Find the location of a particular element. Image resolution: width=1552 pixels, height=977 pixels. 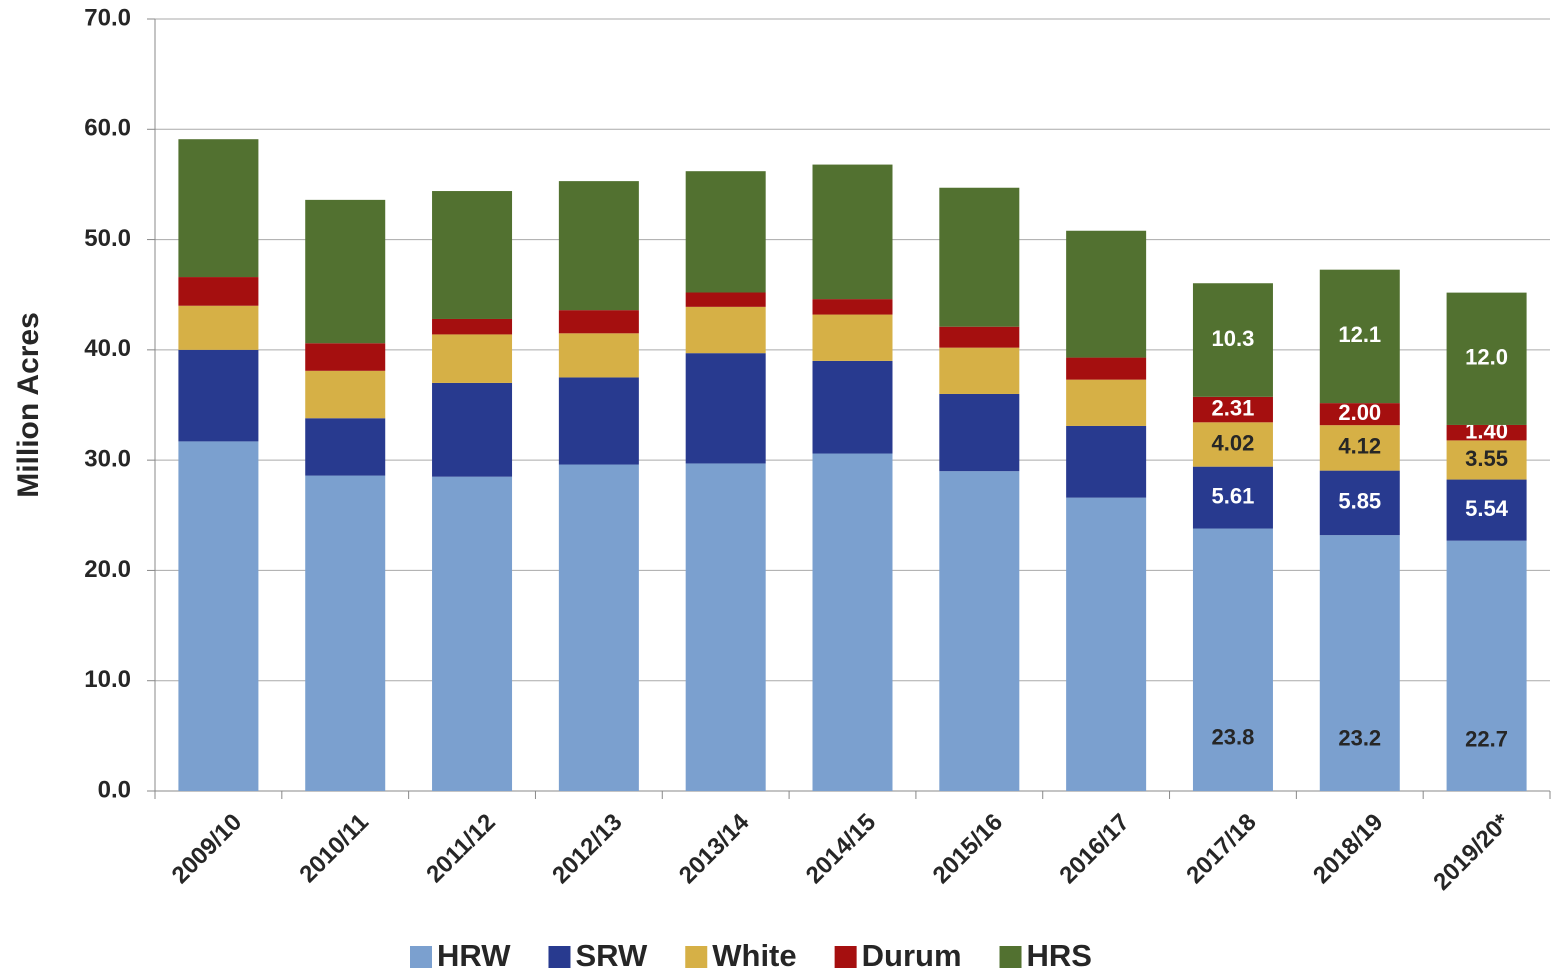

legend-label: HRW is located at coordinates (474, 955).